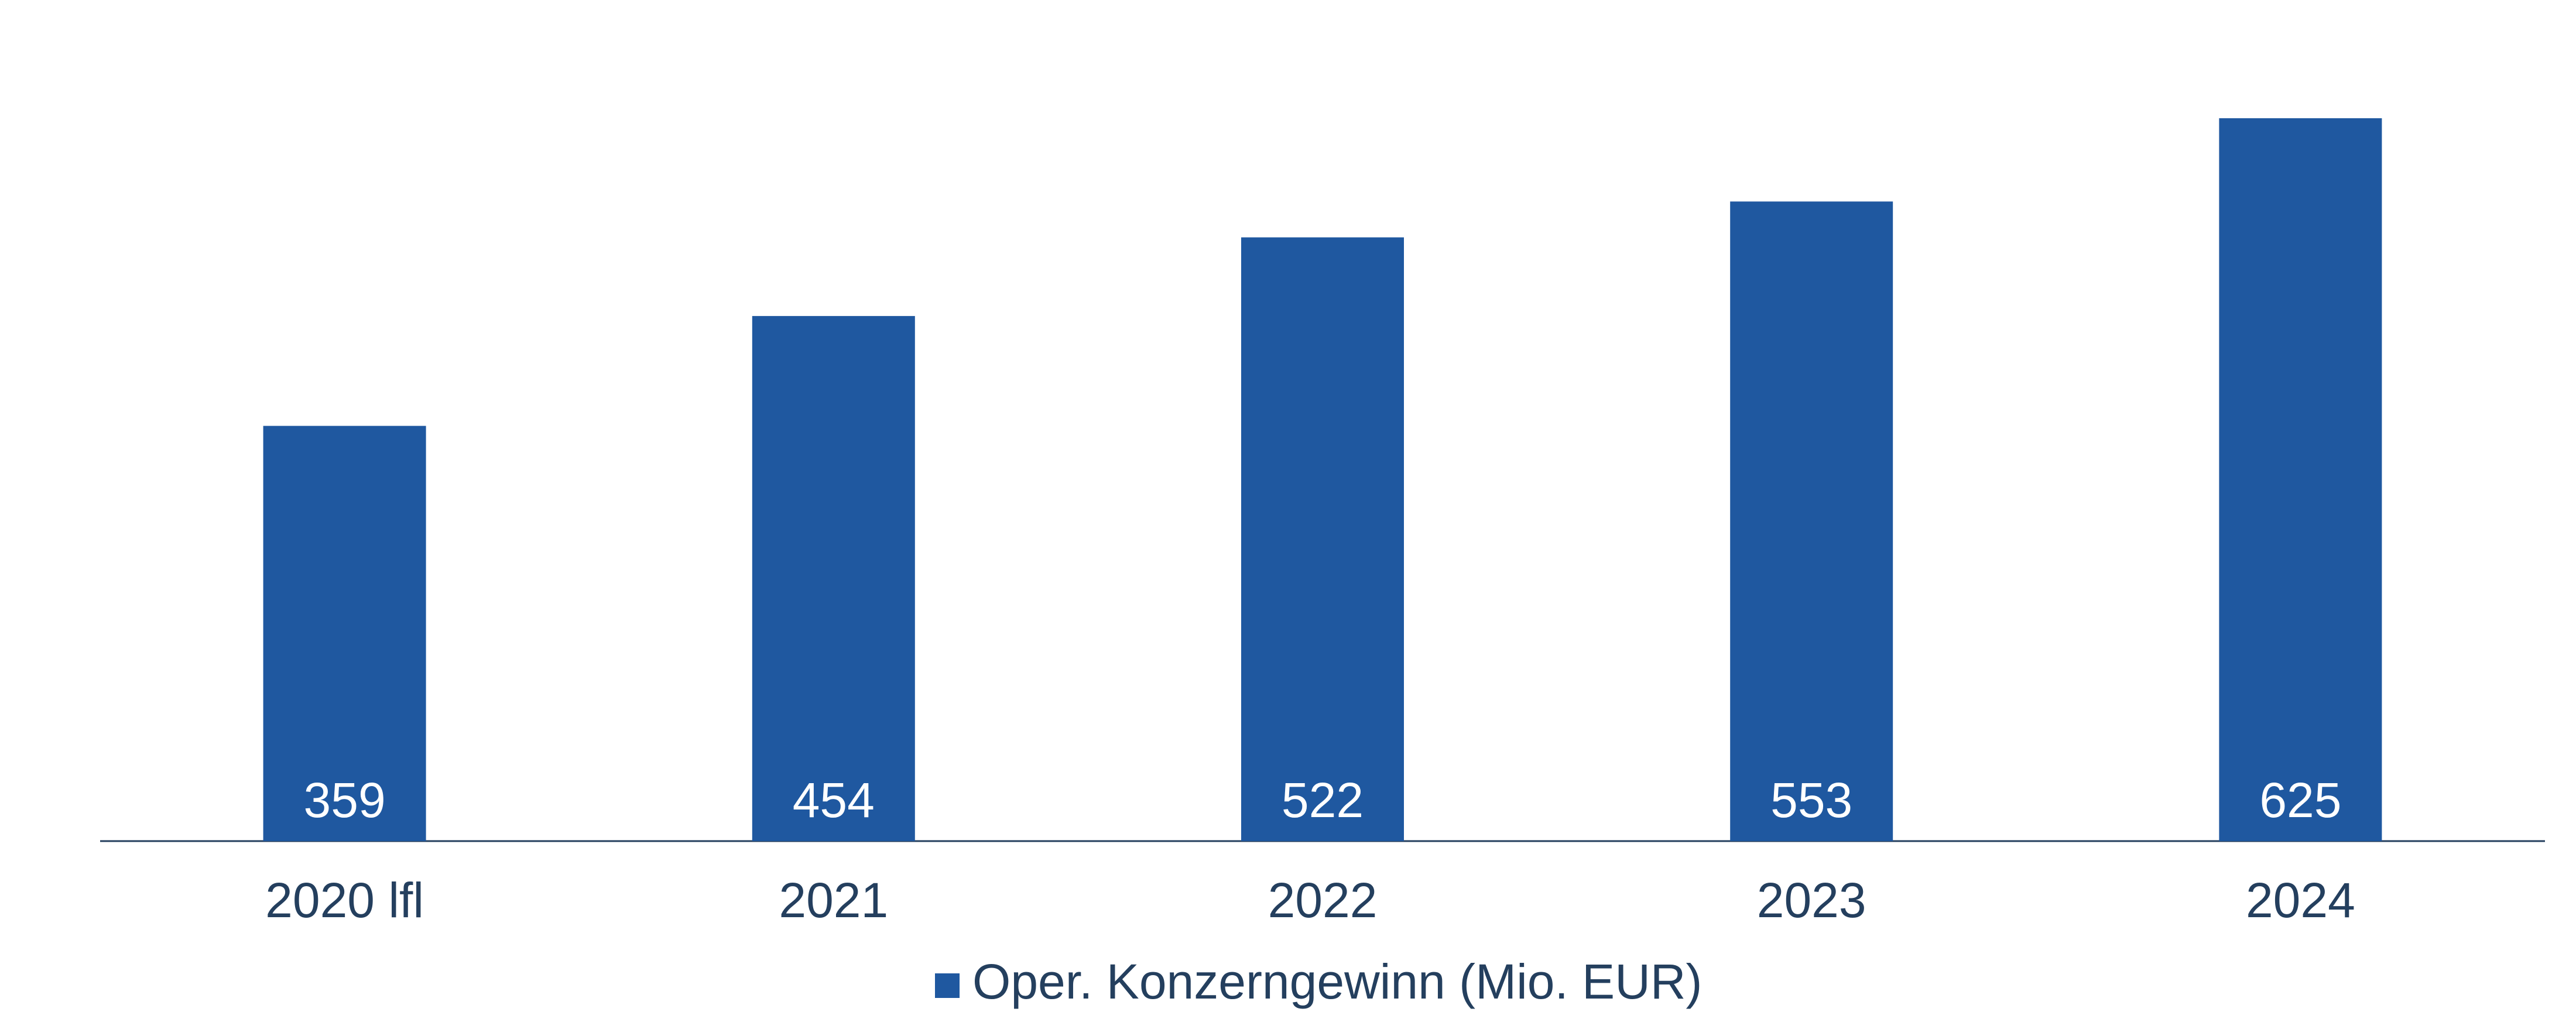 The image size is (2576, 1036). What do you see at coordinates (833, 900) in the screenshot?
I see `x-tick-label: 2021` at bounding box center [833, 900].